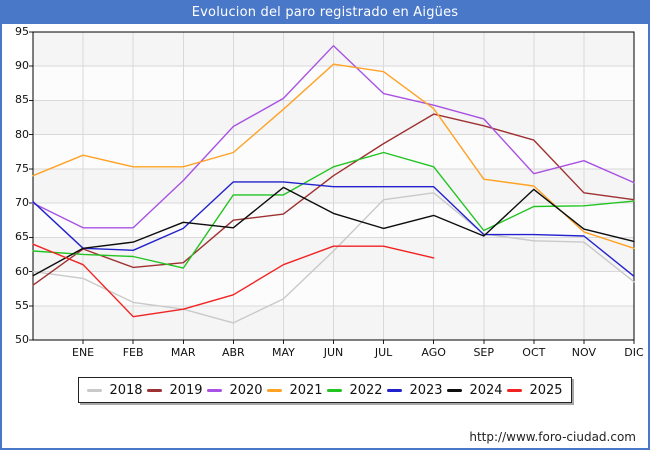 Image resolution: width=650 pixels, height=450 pixels. Describe the element at coordinates (552, 437) in the screenshot. I see `footer-url: http://www.foro-ciudad.com` at that location.